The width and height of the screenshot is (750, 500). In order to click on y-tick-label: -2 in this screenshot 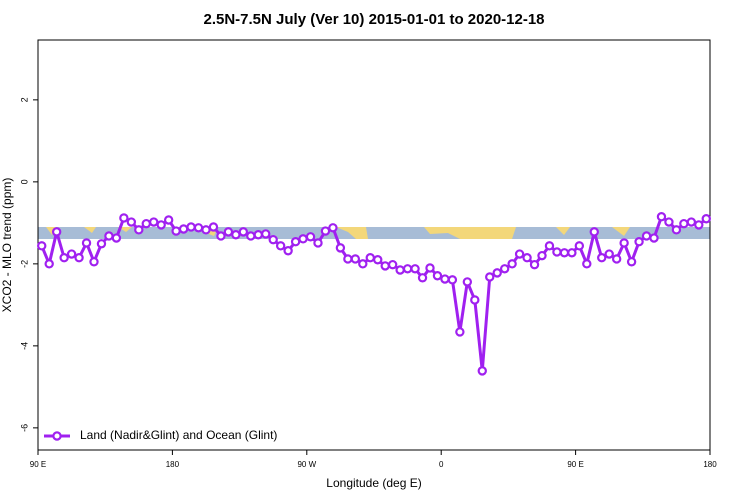, I will do `click(24, 264)`.